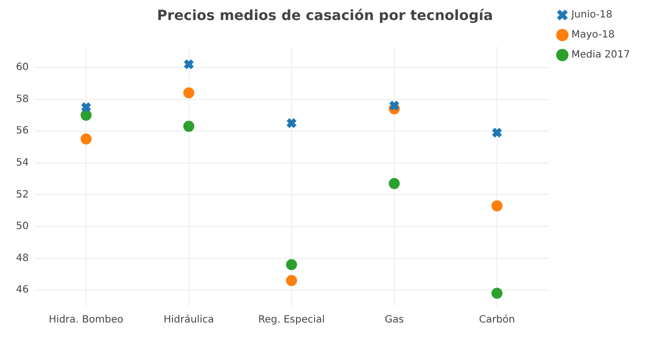 This screenshot has height=344, width=650. I want to click on y-tick-label: 48, so click(22, 258).